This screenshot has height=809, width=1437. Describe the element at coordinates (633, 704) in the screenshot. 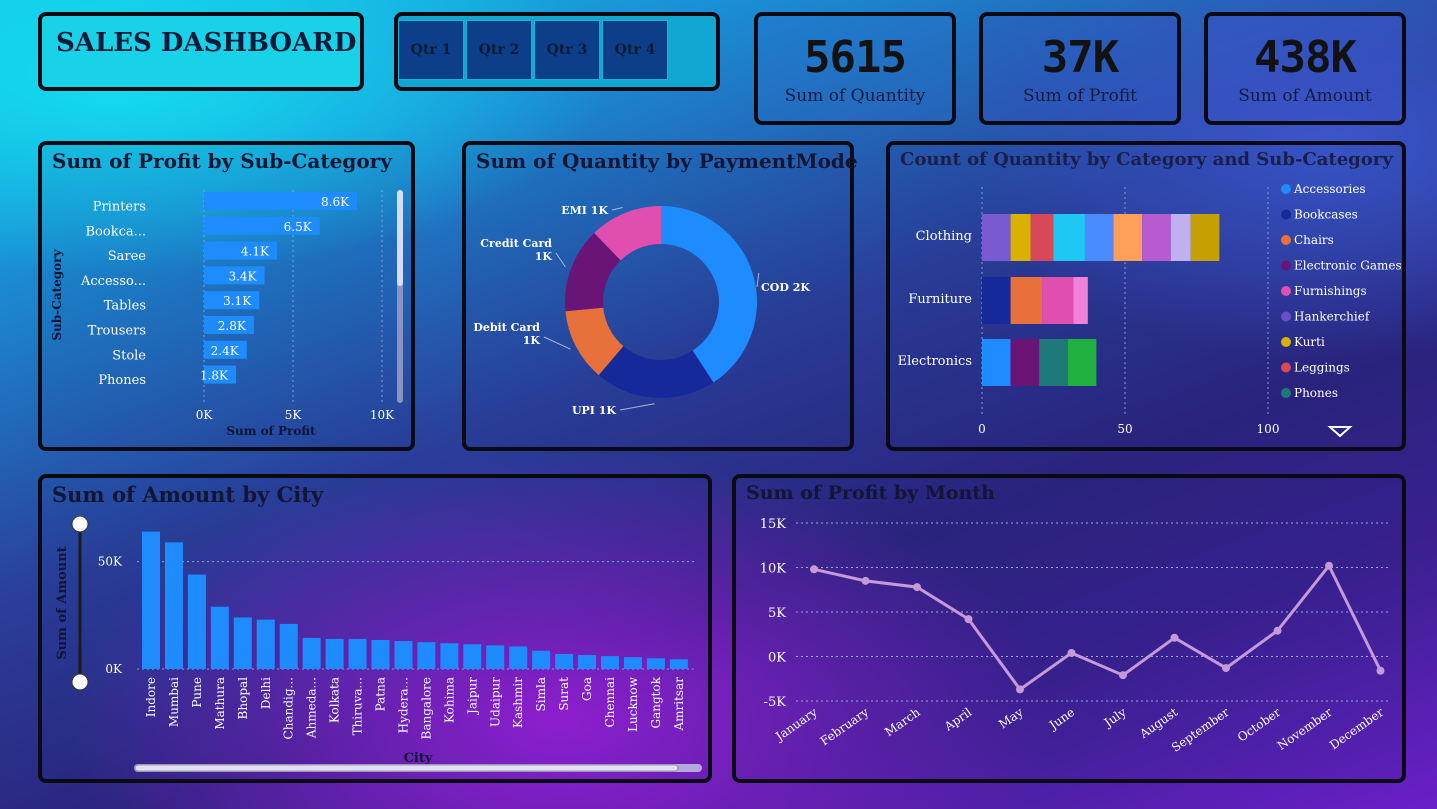

I see `x-tick-label: Lucknow` at that location.